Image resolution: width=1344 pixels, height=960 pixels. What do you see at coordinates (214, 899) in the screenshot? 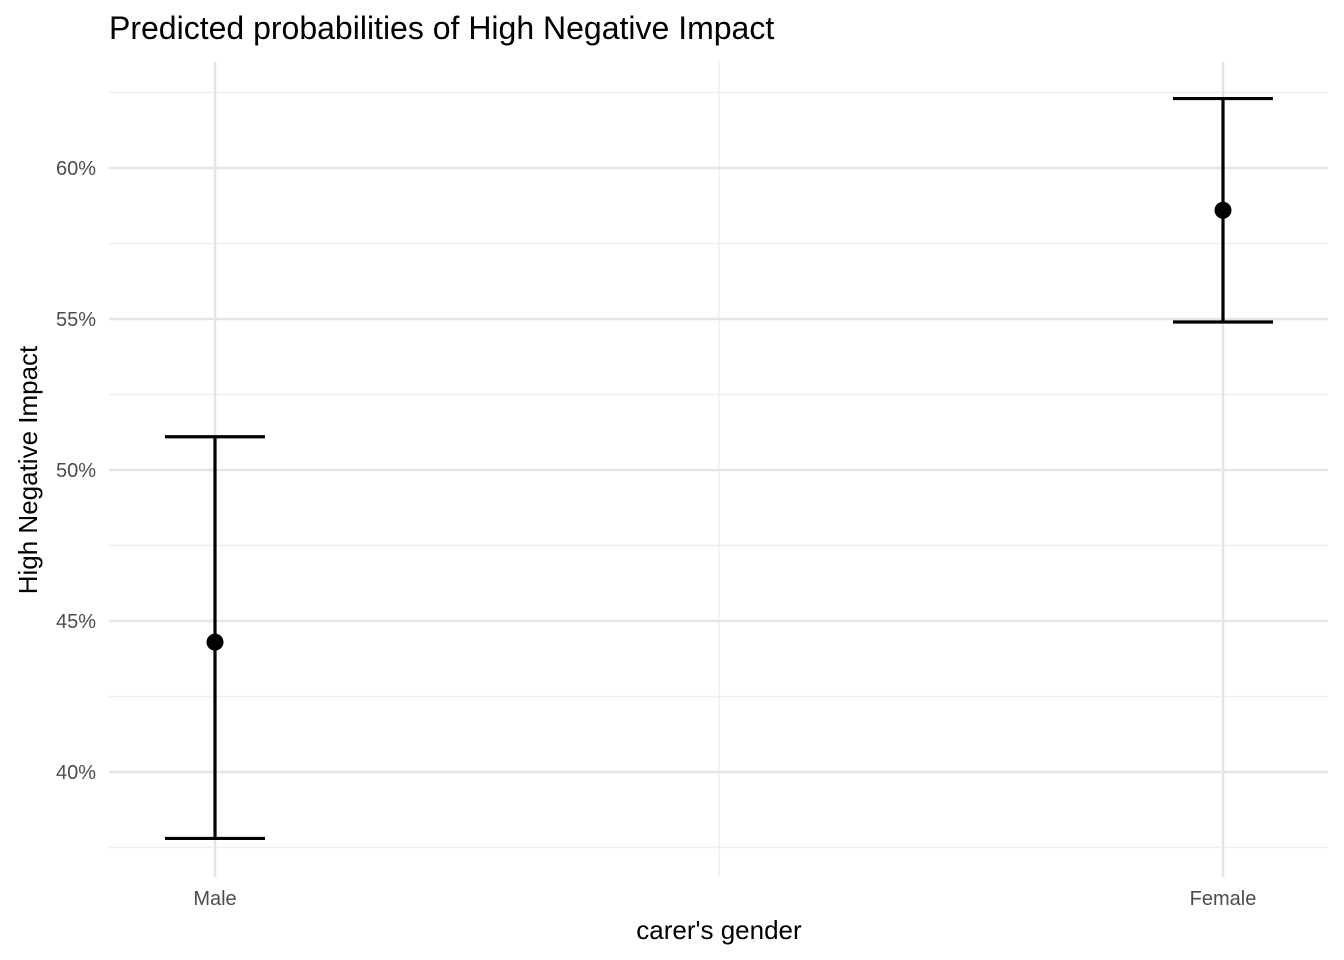
I see `x-tick-label: Male` at bounding box center [214, 899].